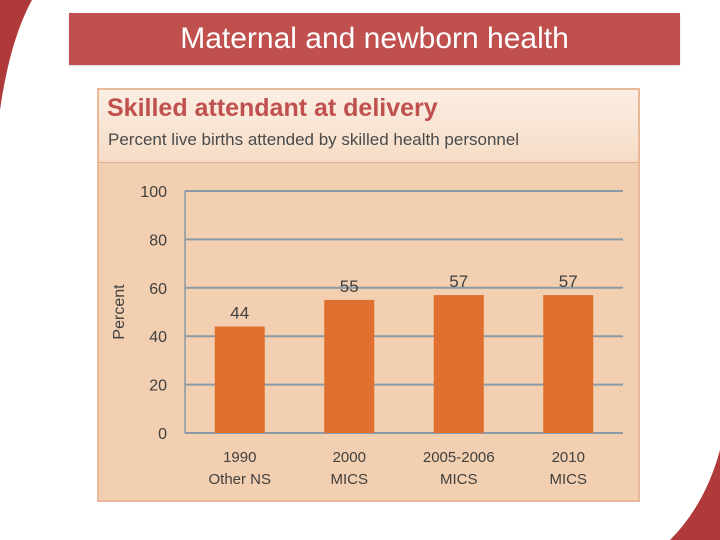  I want to click on y-tick-label: 40, so click(158, 337).